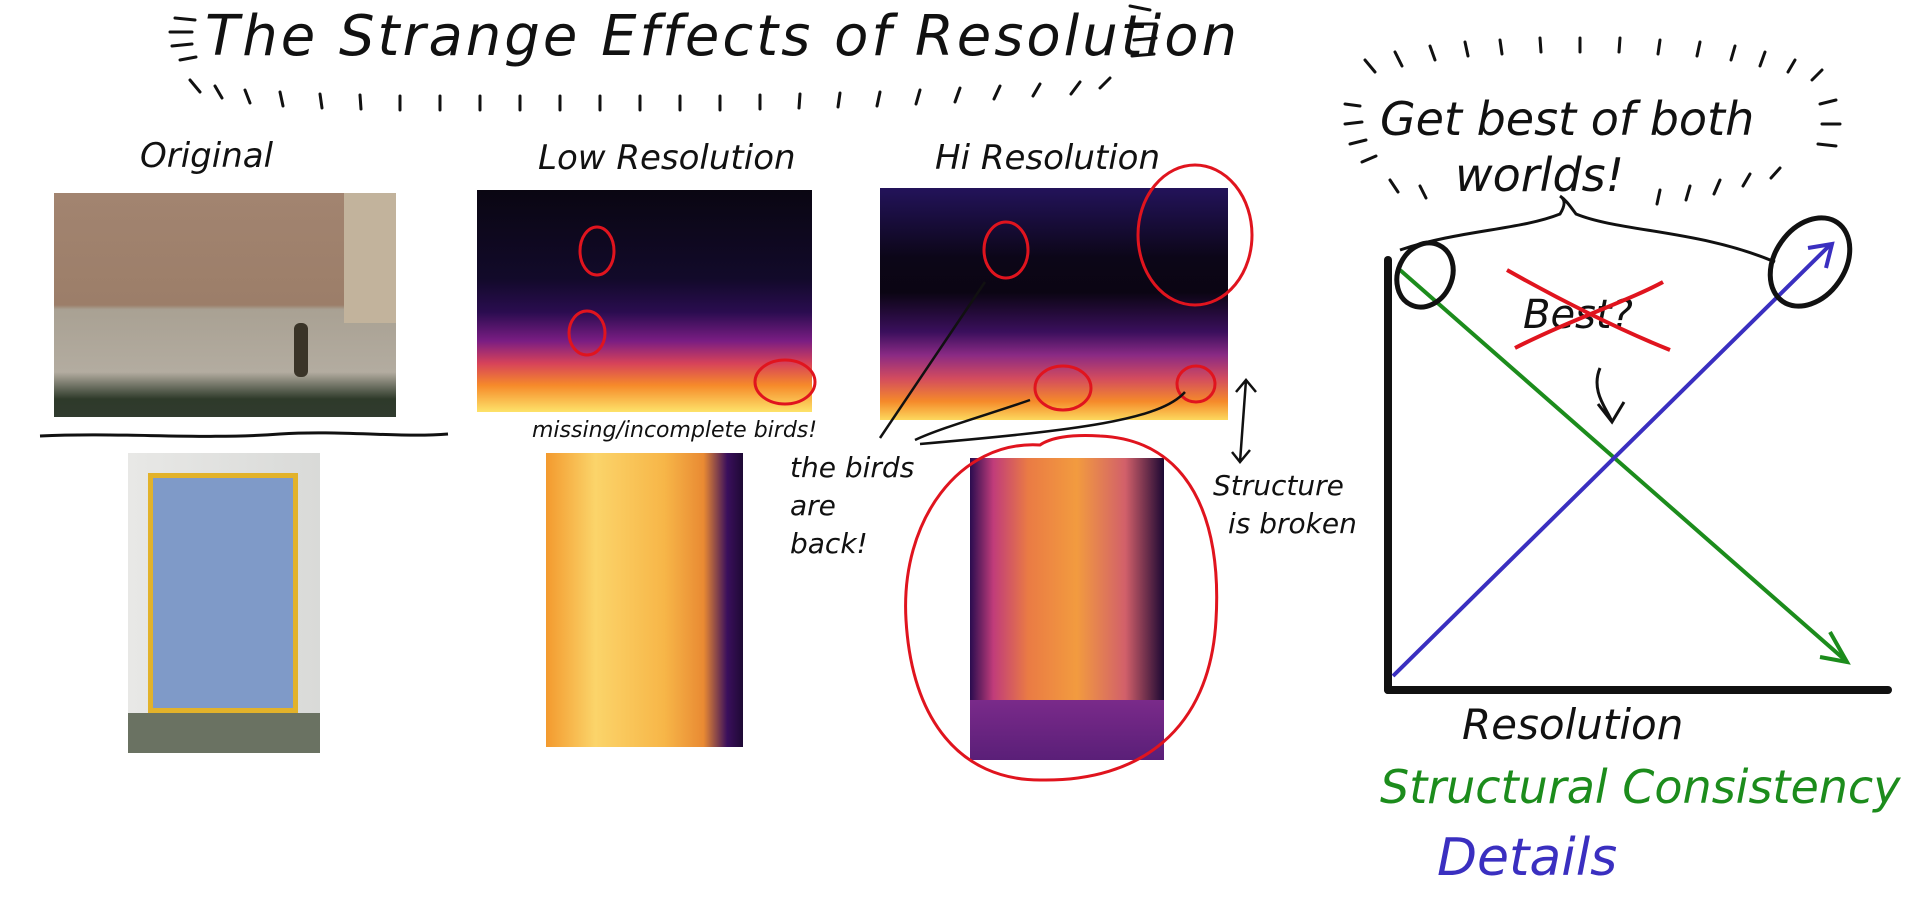 The image size is (1920, 906). I want to click on board-base, so click(1067, 730).